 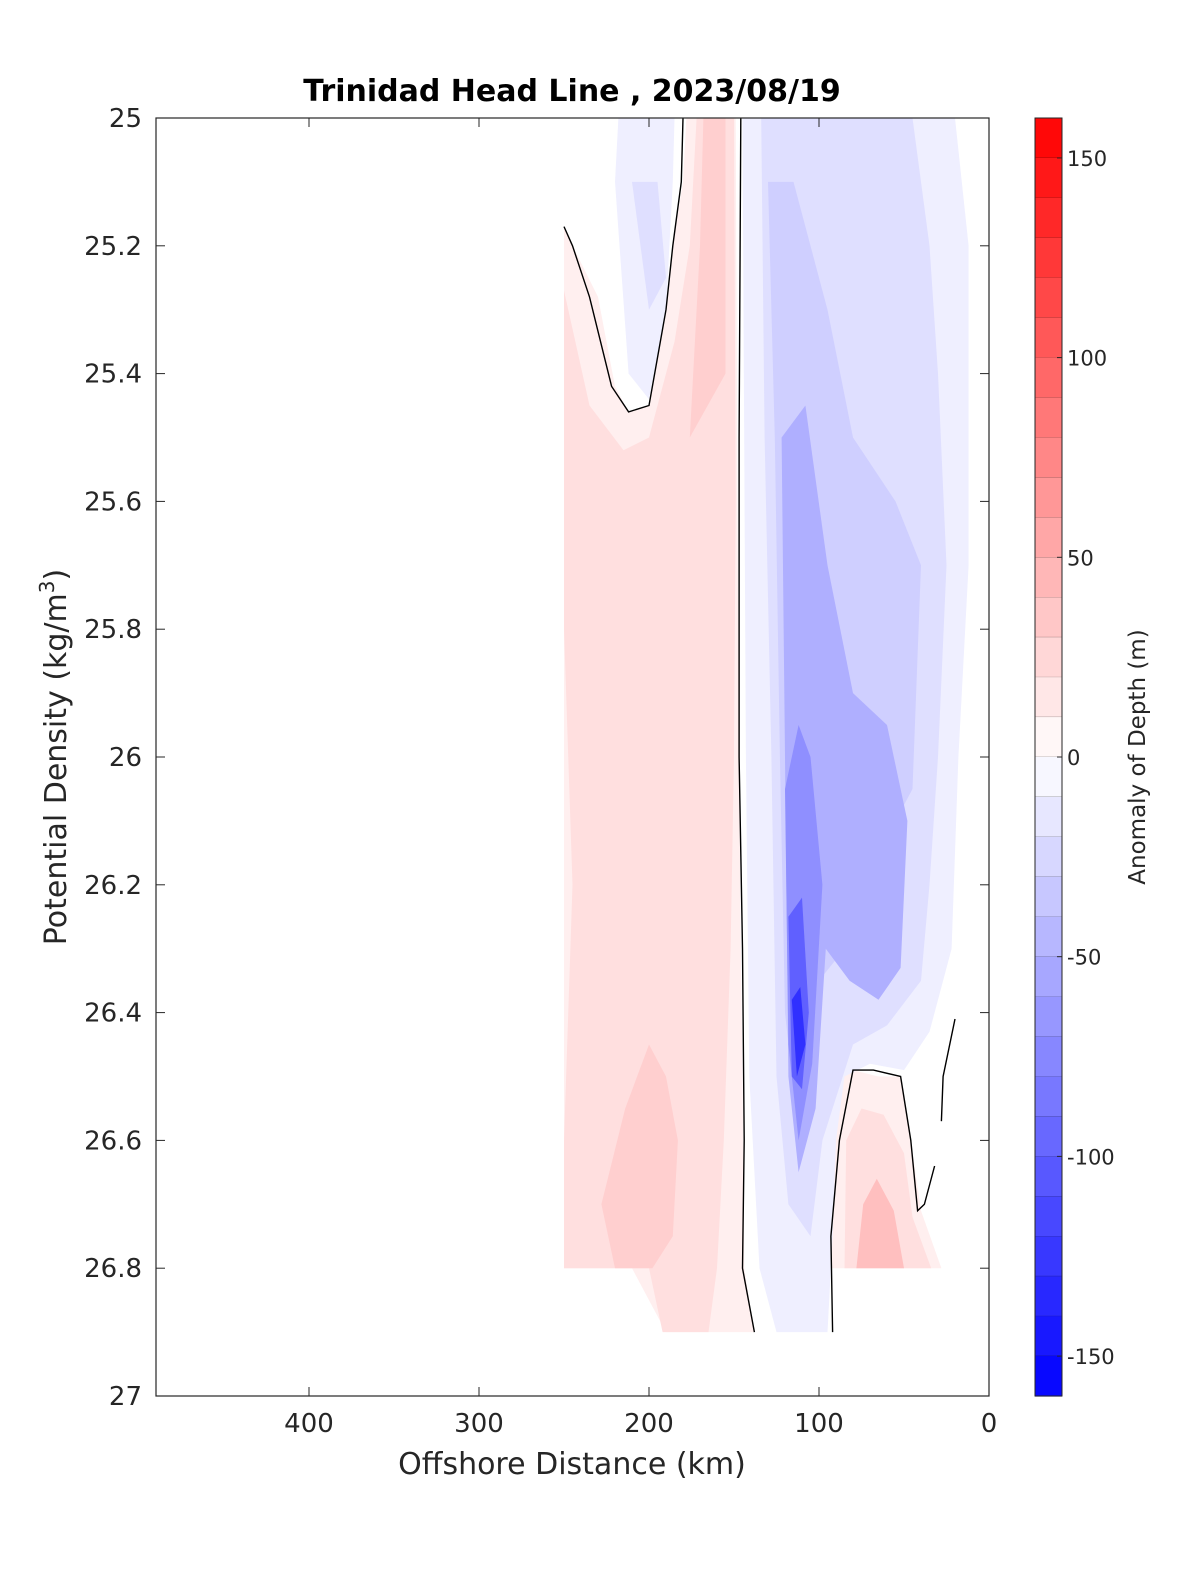 What do you see at coordinates (125, 758) in the screenshot?
I see `y-tick-label: 26` at bounding box center [125, 758].